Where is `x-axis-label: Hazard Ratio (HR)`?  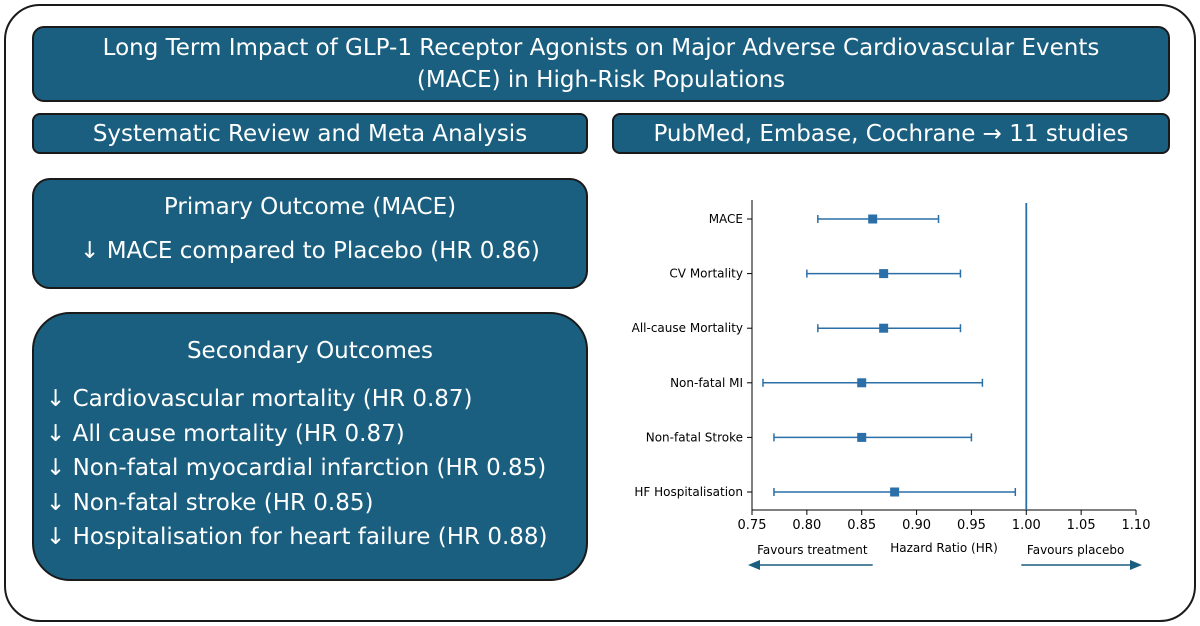 x-axis-label: Hazard Ratio (HR) is located at coordinates (944, 548).